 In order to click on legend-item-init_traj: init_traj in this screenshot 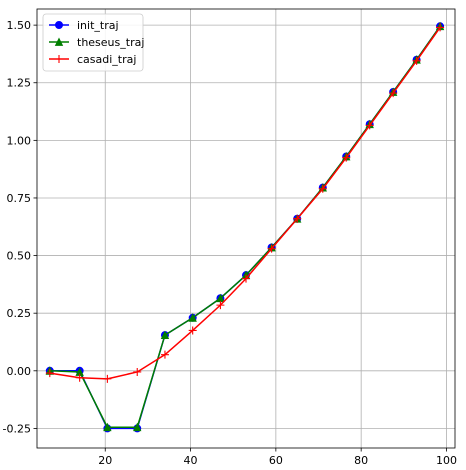, I will do `click(84, 25)`.